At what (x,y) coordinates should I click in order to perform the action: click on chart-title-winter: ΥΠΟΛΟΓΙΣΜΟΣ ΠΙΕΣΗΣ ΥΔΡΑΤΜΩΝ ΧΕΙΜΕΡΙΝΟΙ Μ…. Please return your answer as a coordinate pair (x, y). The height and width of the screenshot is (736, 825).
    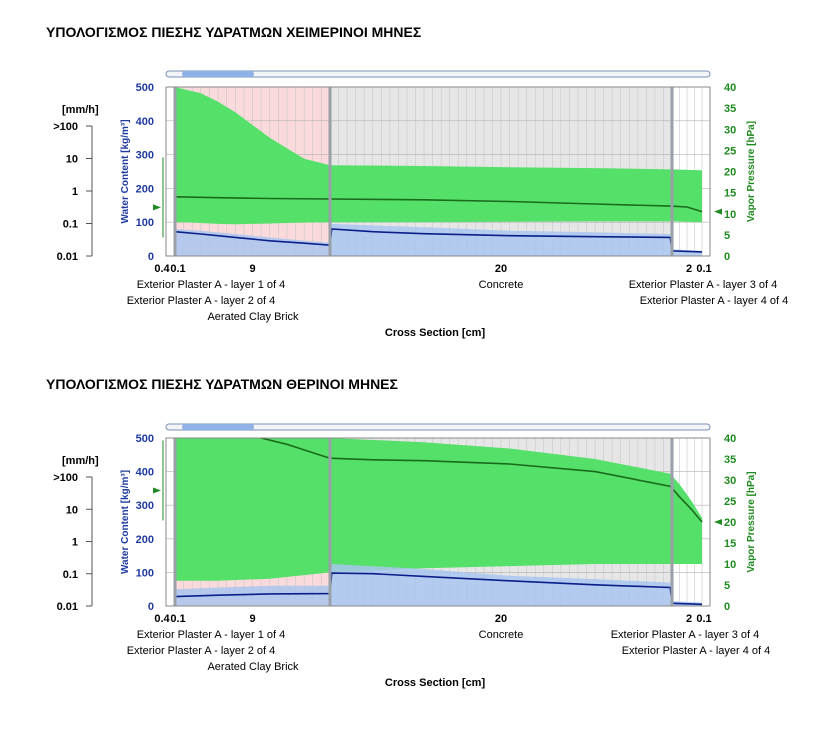
    Looking at the image, I should click on (234, 32).